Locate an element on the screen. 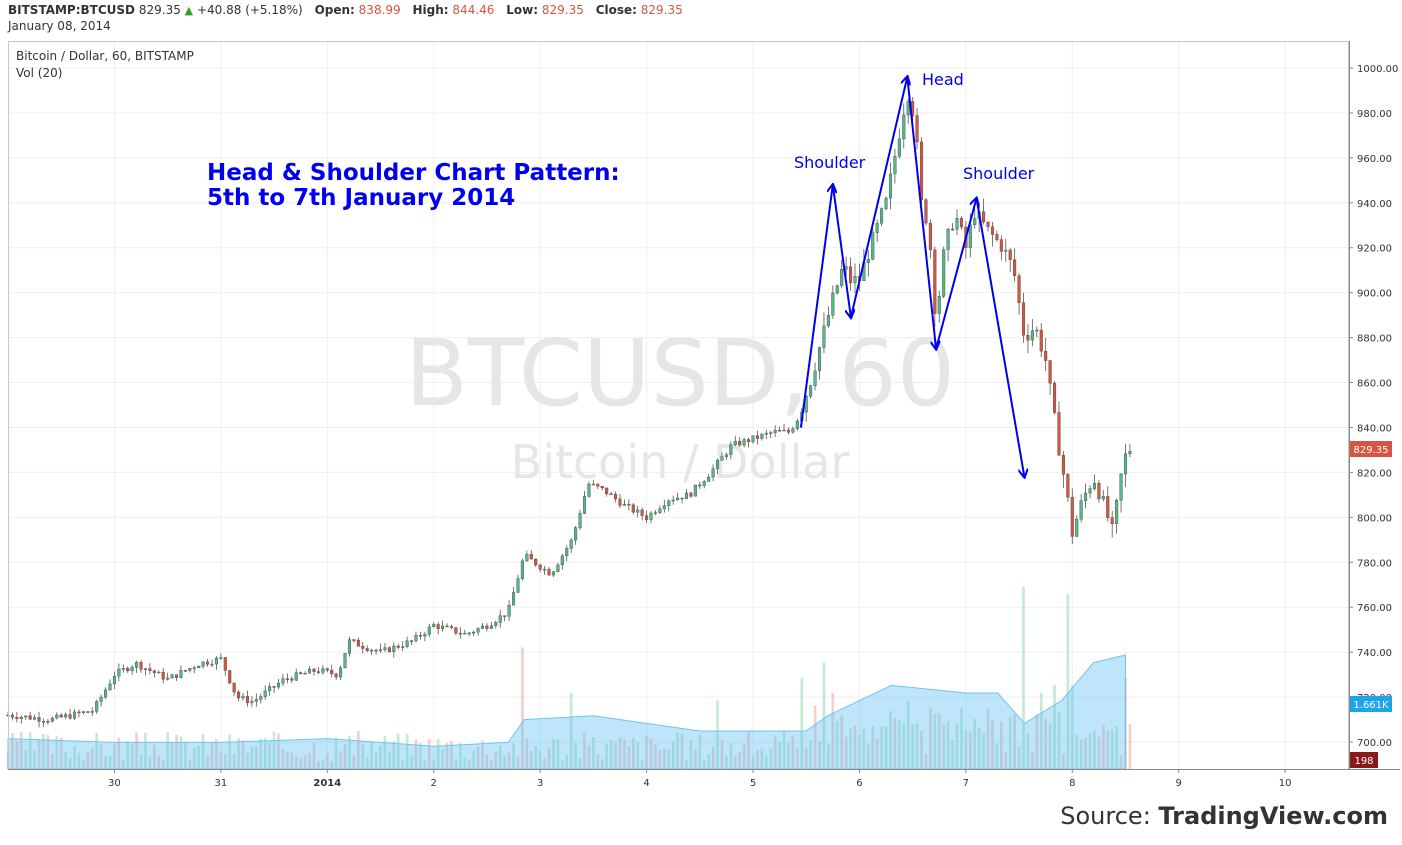  price-tick-label: 980.00 is located at coordinates (1374, 114).